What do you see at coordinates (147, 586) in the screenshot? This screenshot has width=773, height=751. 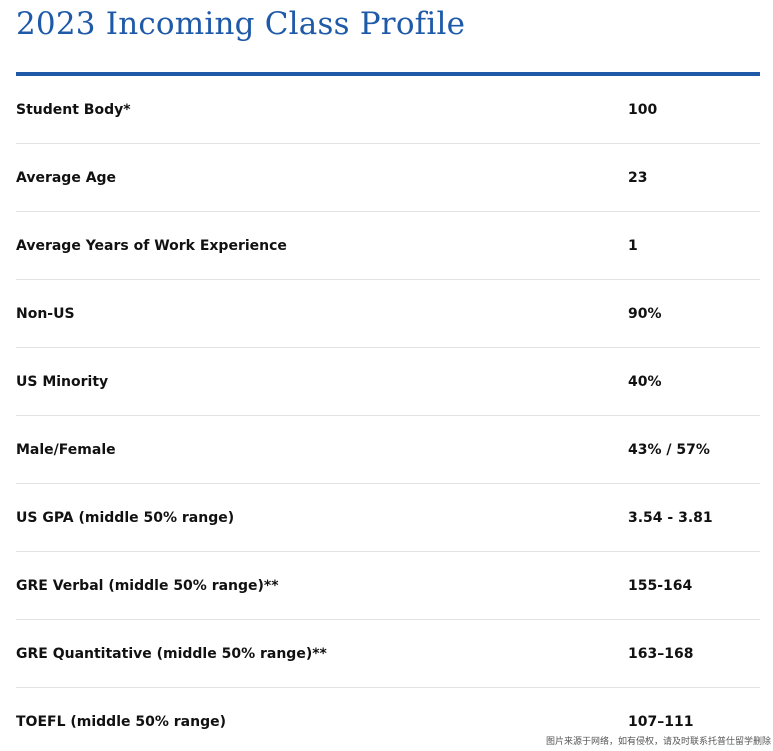 I see `row-label: GRE Verbal (middle 50% range)**` at bounding box center [147, 586].